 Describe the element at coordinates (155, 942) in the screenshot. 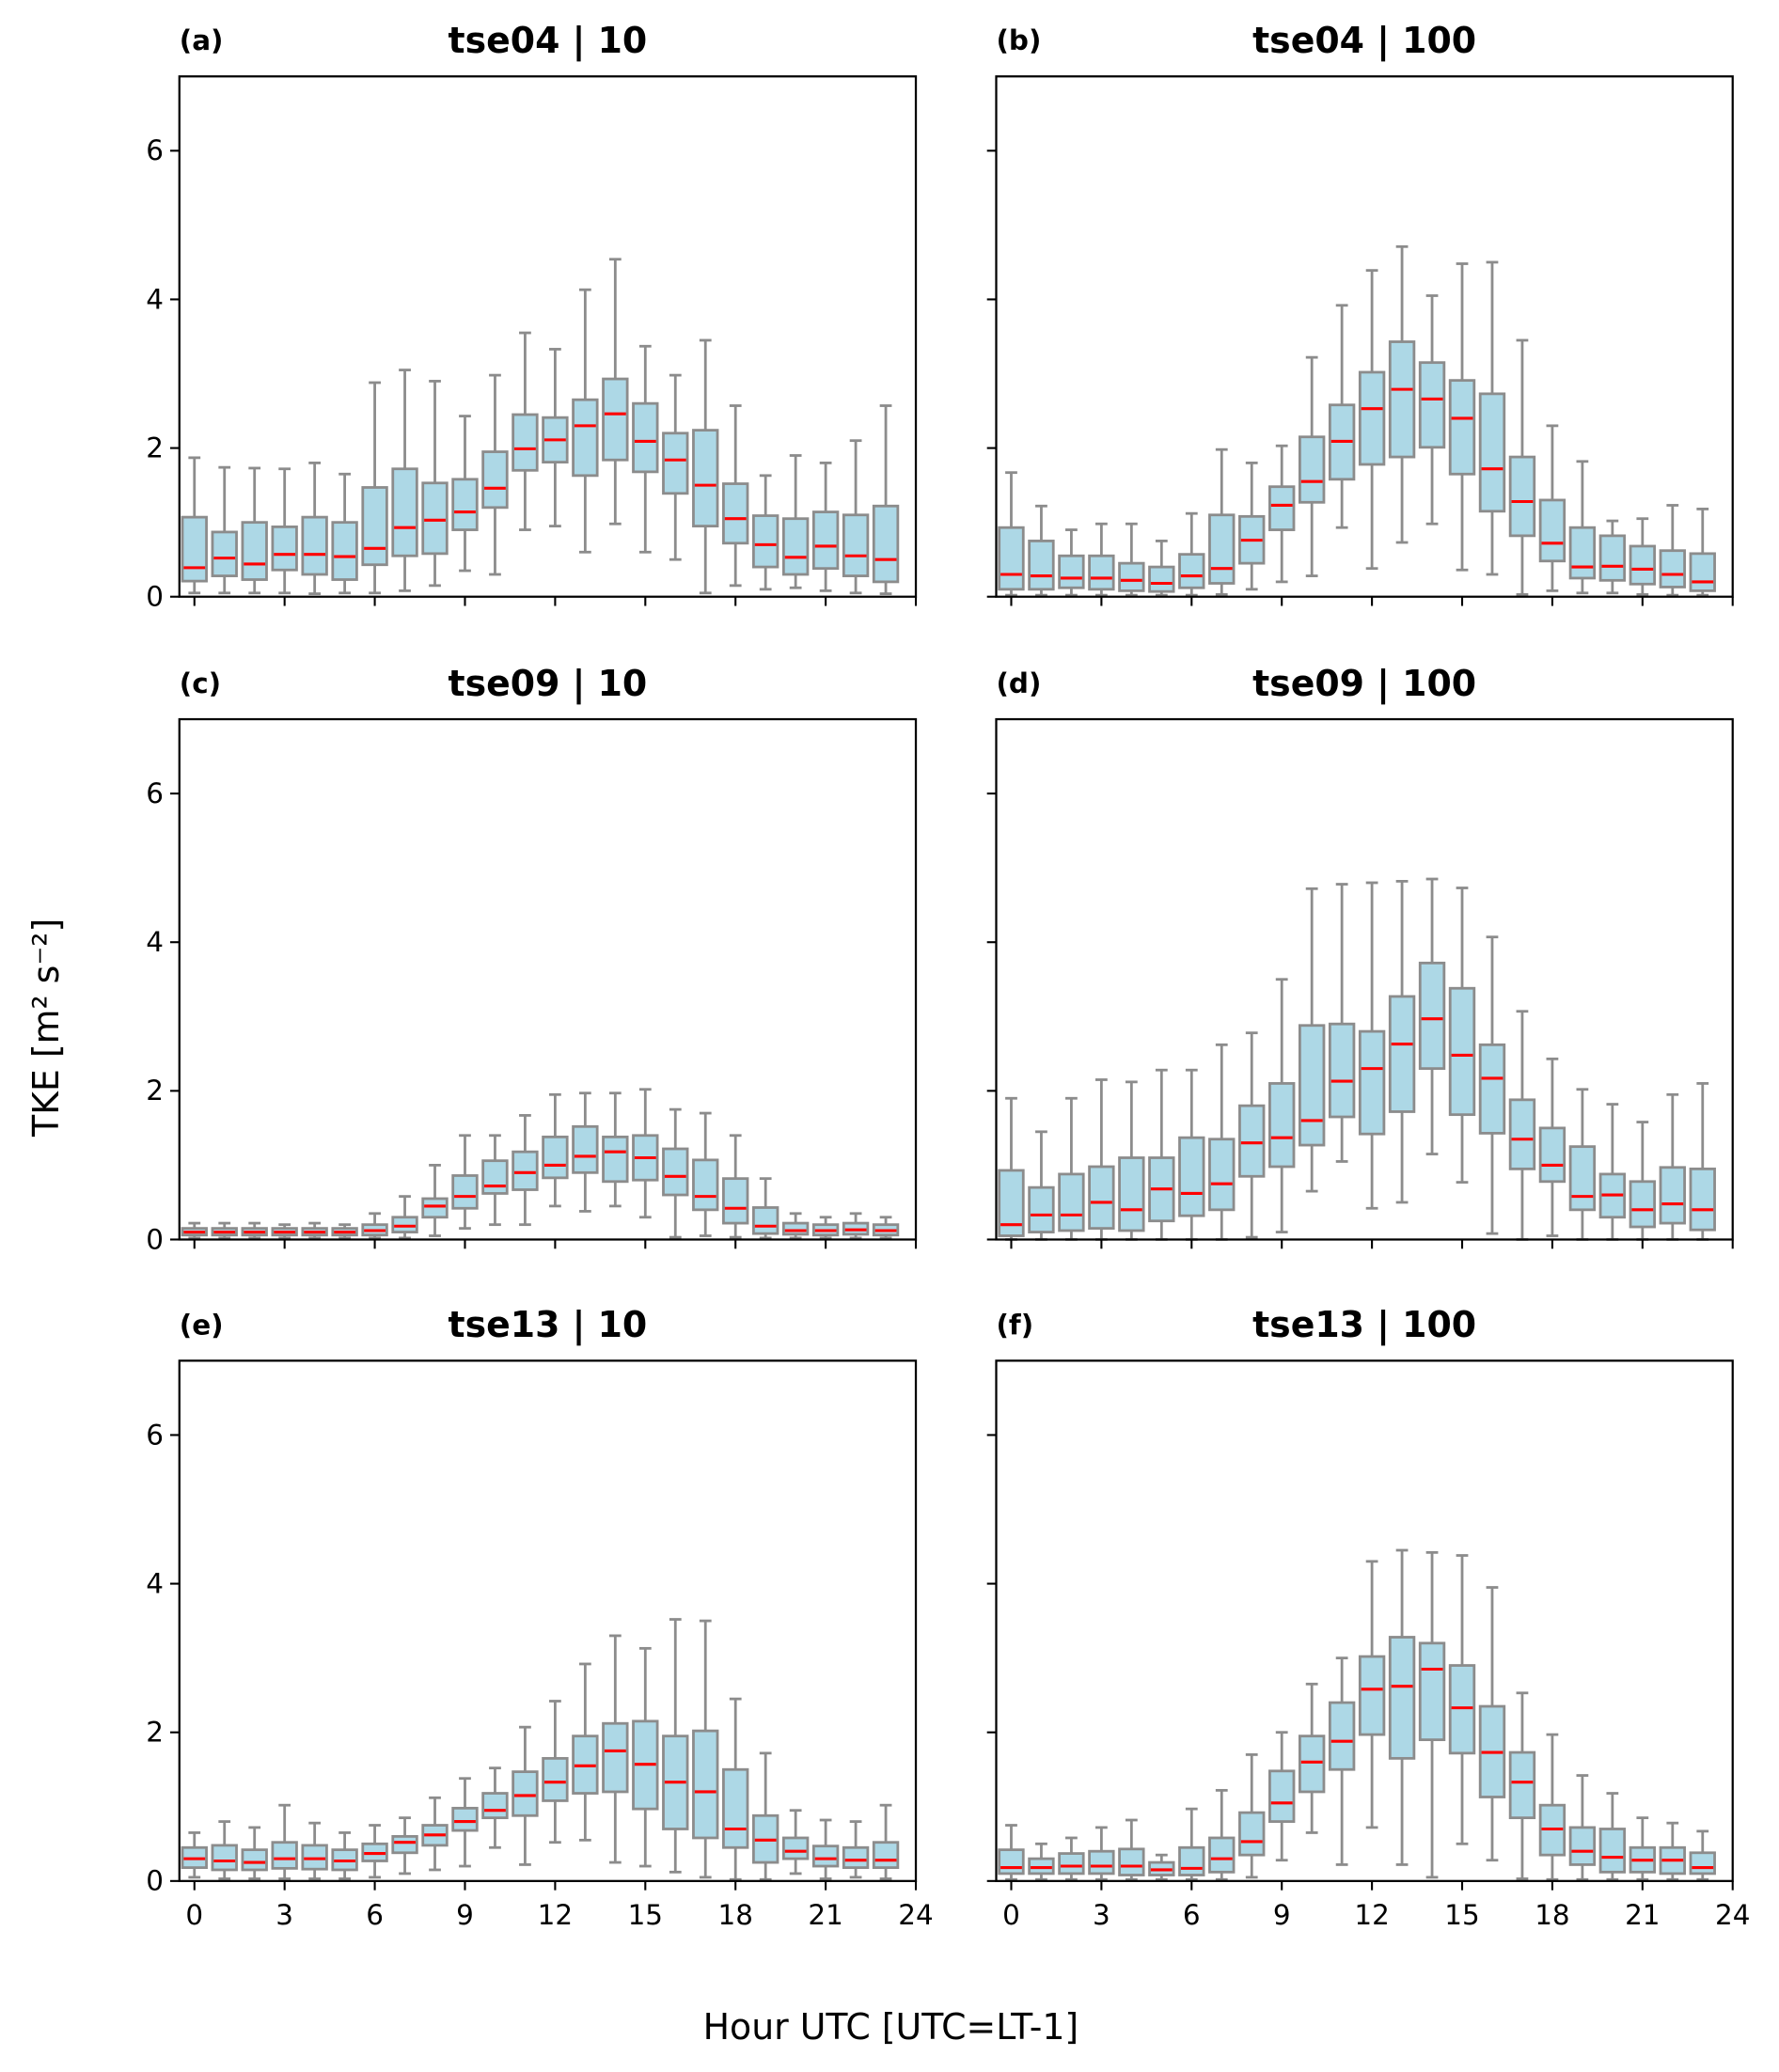

I see `y-tick-label: 4` at that location.